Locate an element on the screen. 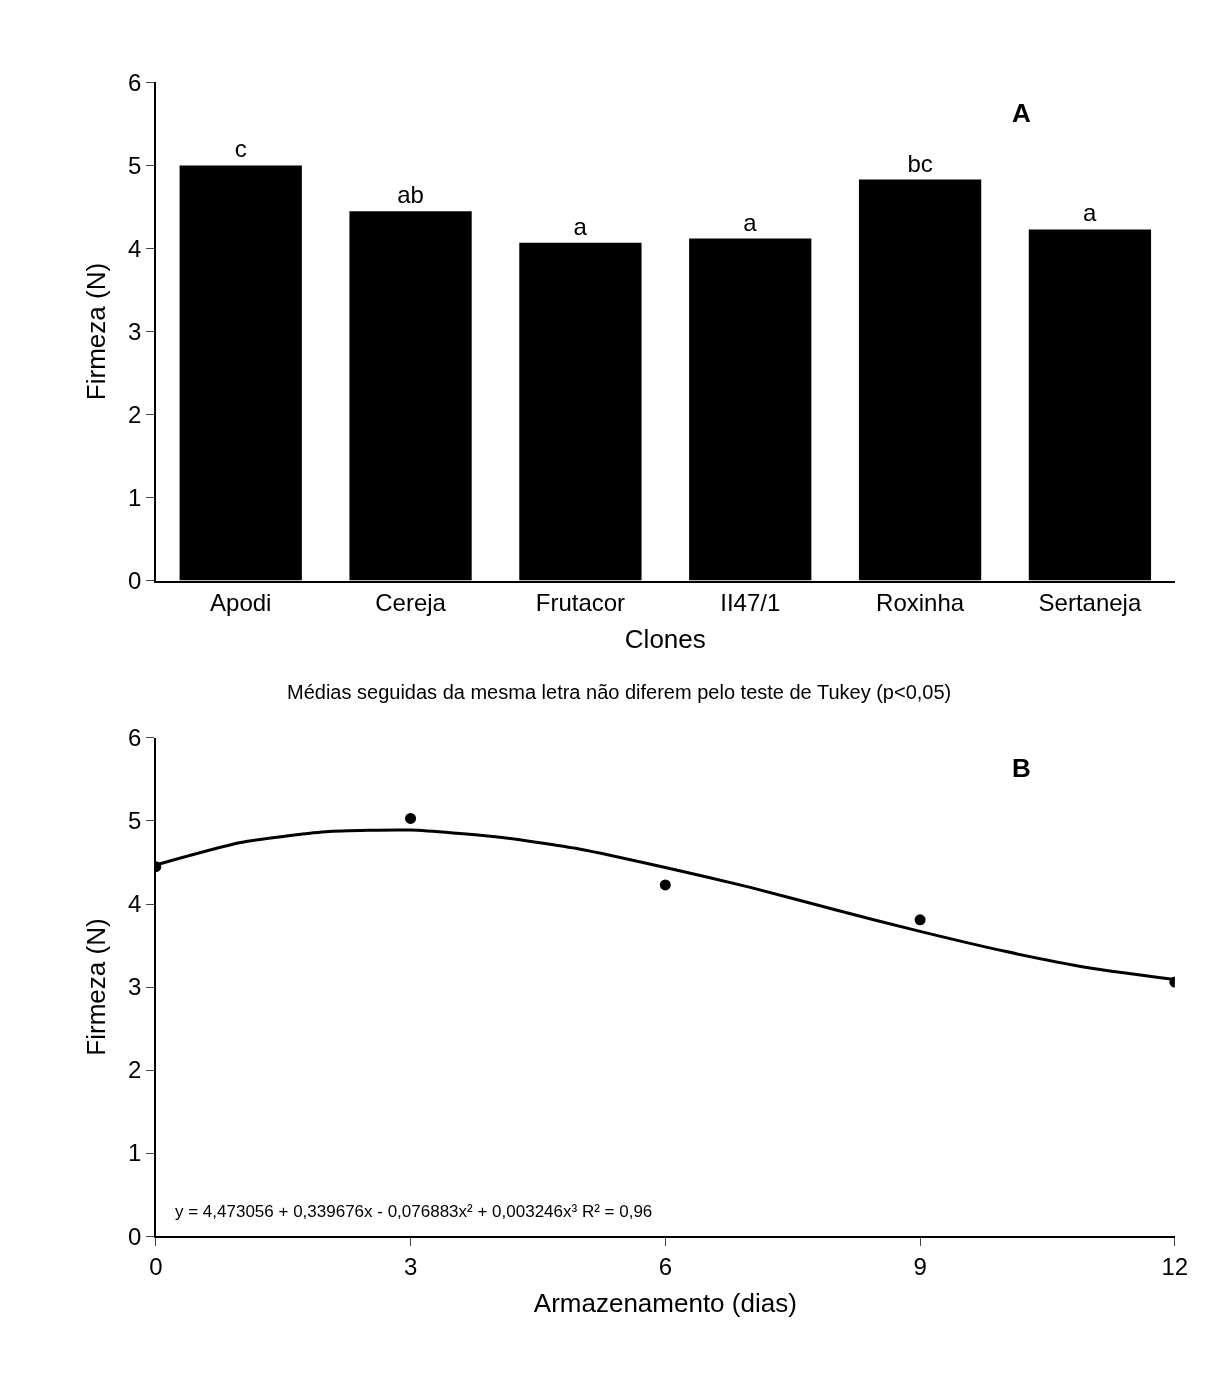  text: A is located at coordinates (1021, 113).